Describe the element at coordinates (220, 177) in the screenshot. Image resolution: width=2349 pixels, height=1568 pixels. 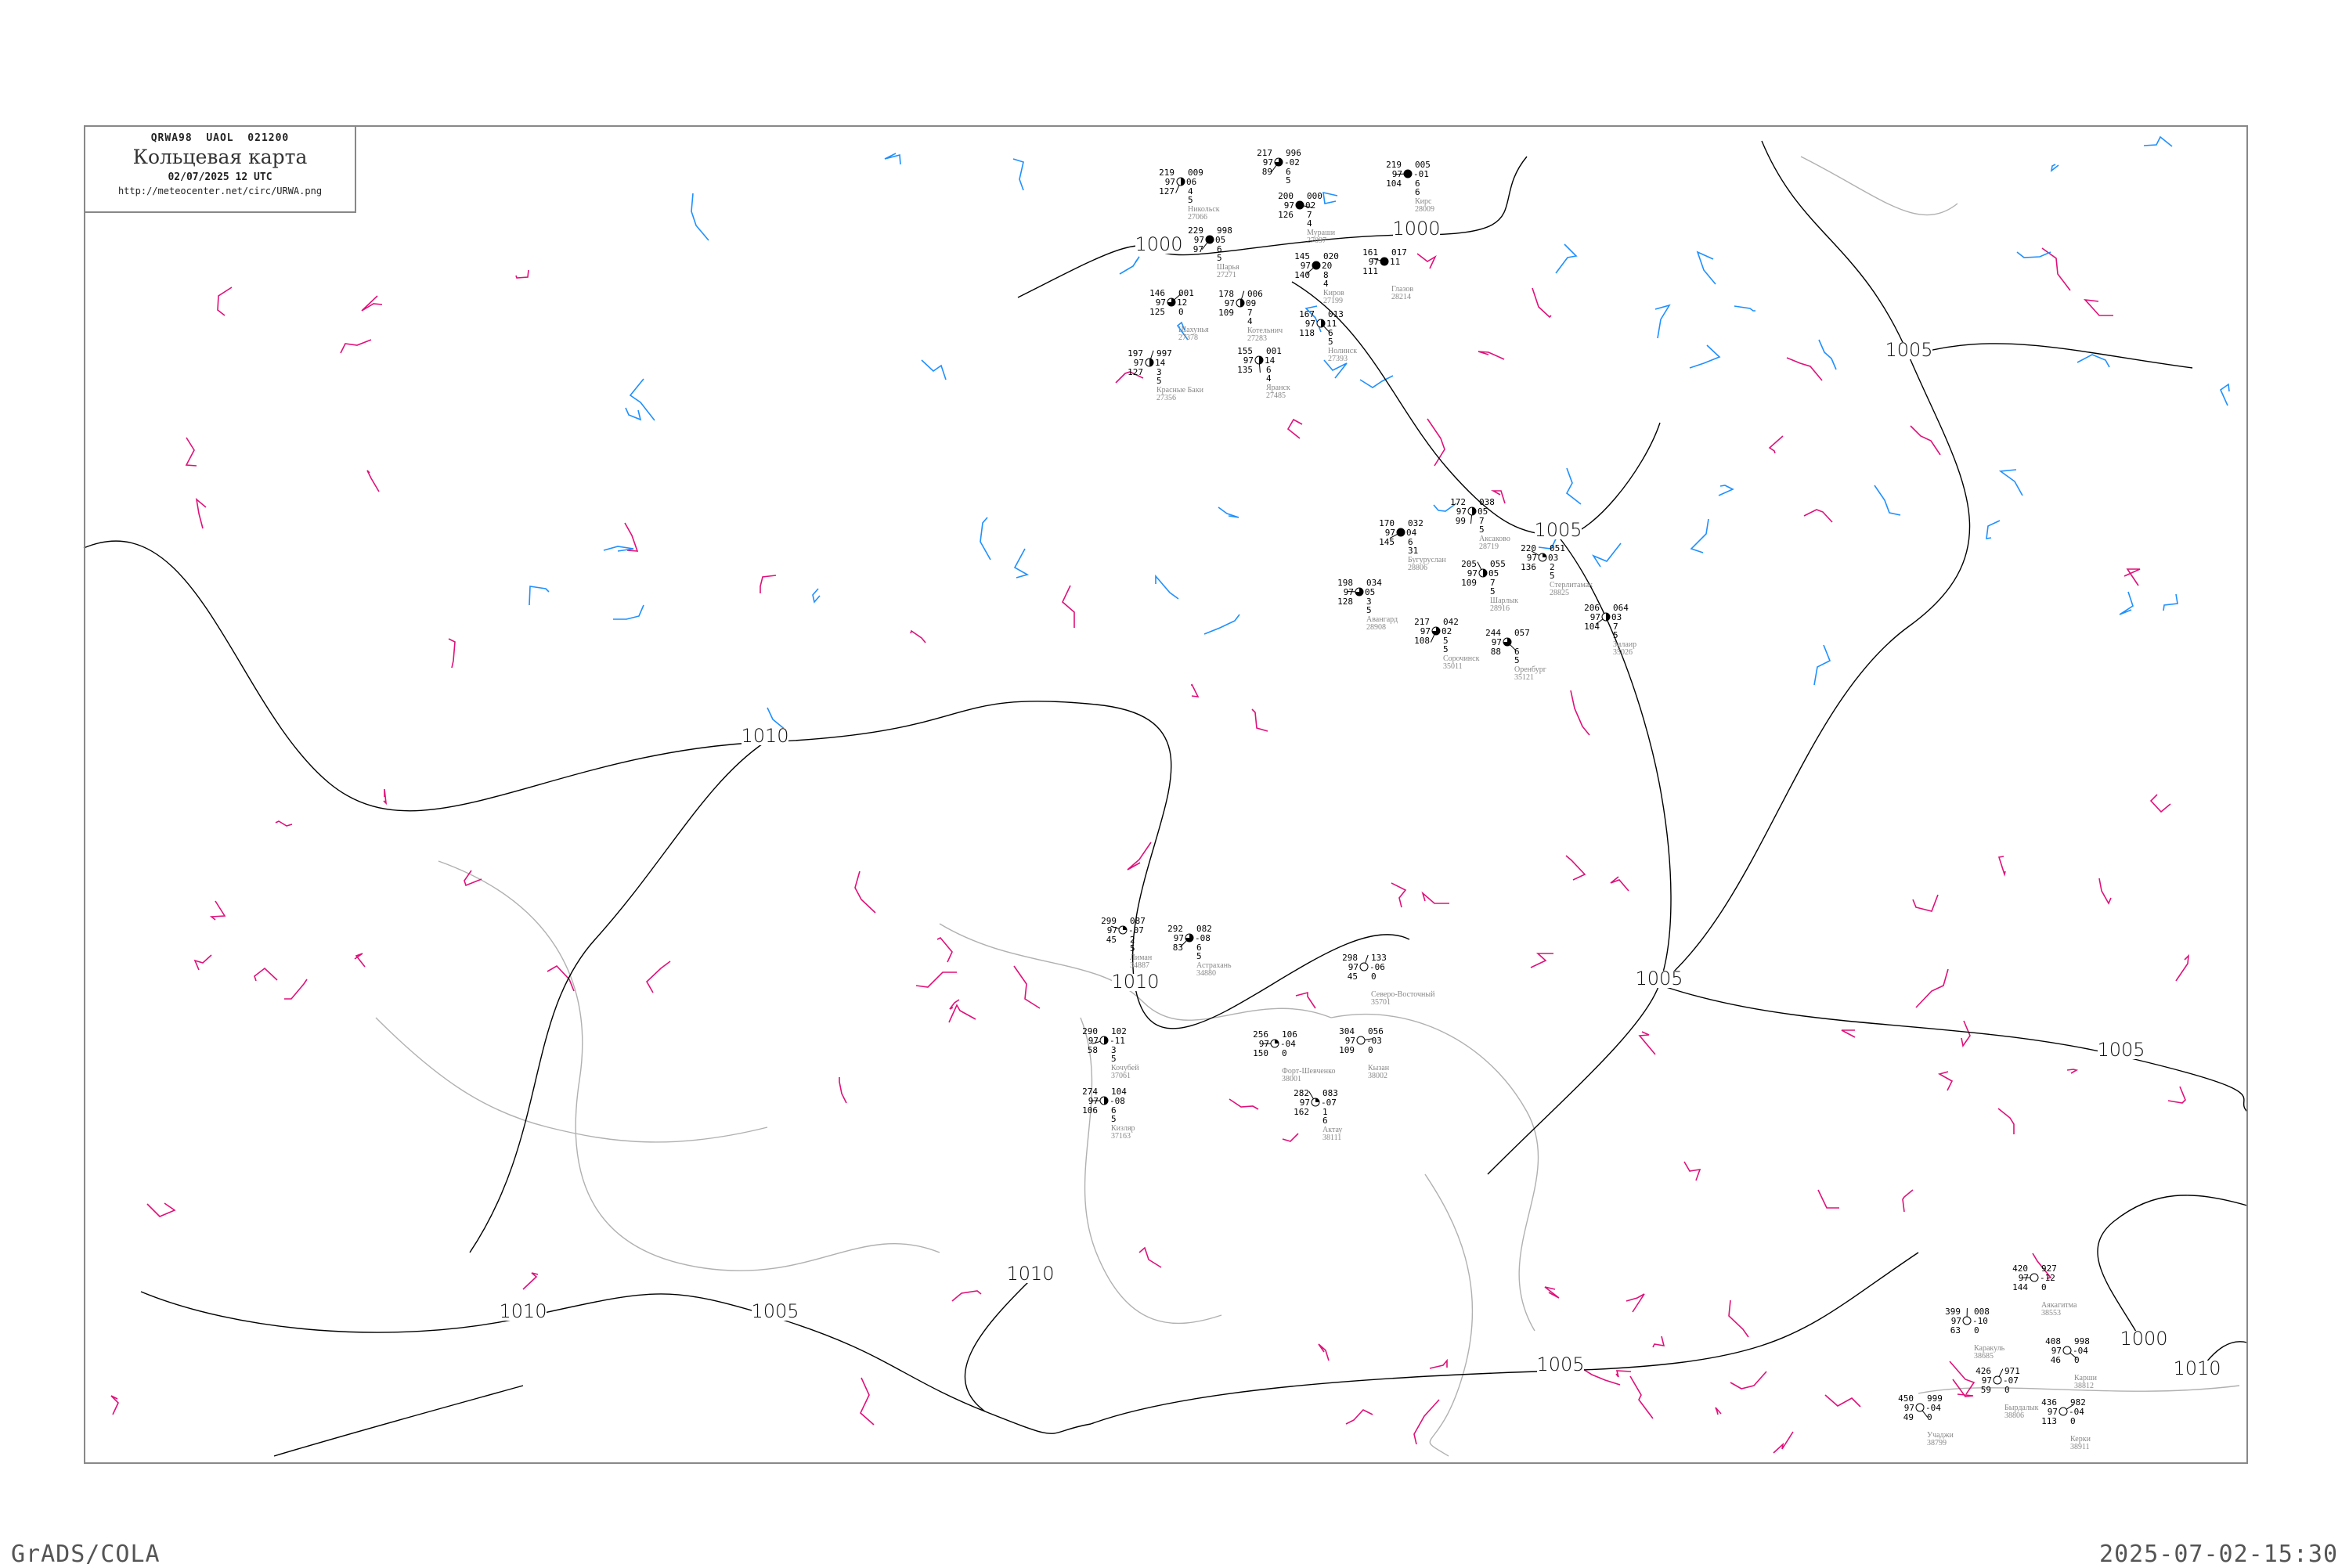
I see `map-date: 02/07/2025 12 UTC` at that location.